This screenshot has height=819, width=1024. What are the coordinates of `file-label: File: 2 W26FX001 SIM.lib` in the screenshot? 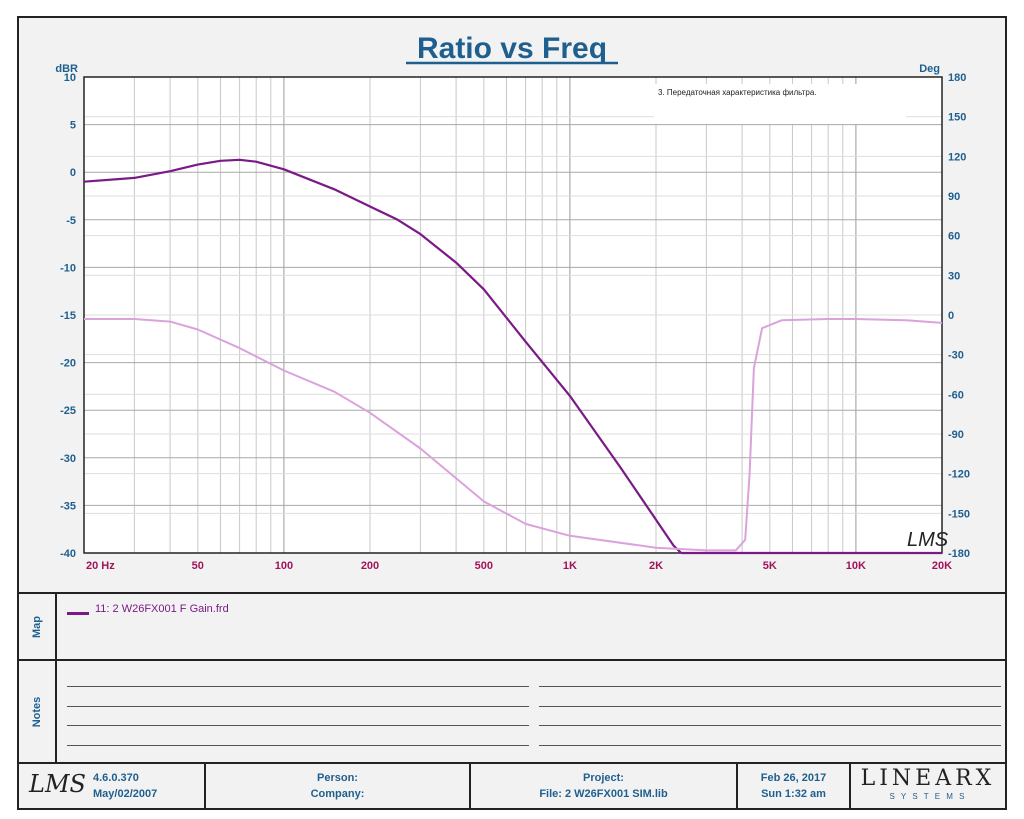 It's located at (603, 794).